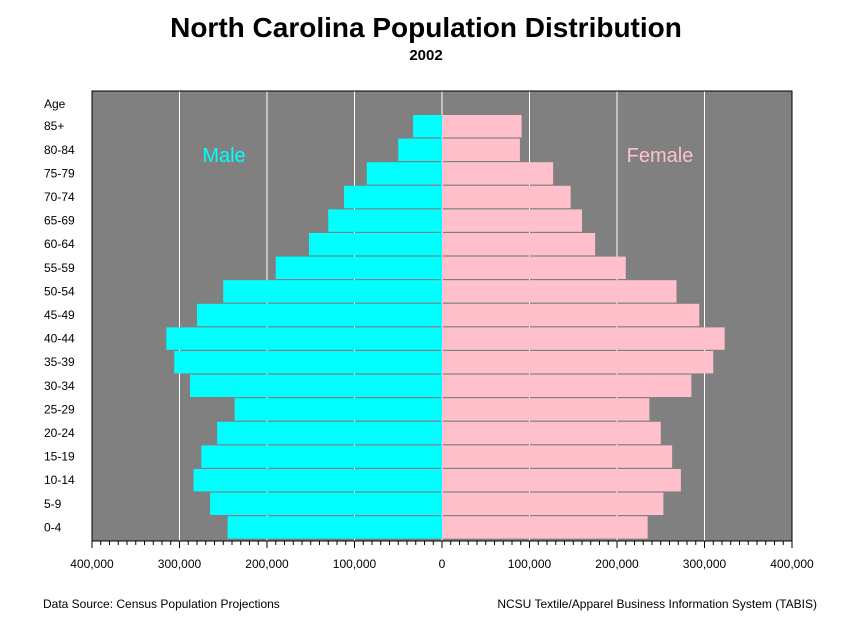 This screenshot has height=625, width=852. Describe the element at coordinates (59, 315) in the screenshot. I see `age-tick-label: 45-49` at that location.